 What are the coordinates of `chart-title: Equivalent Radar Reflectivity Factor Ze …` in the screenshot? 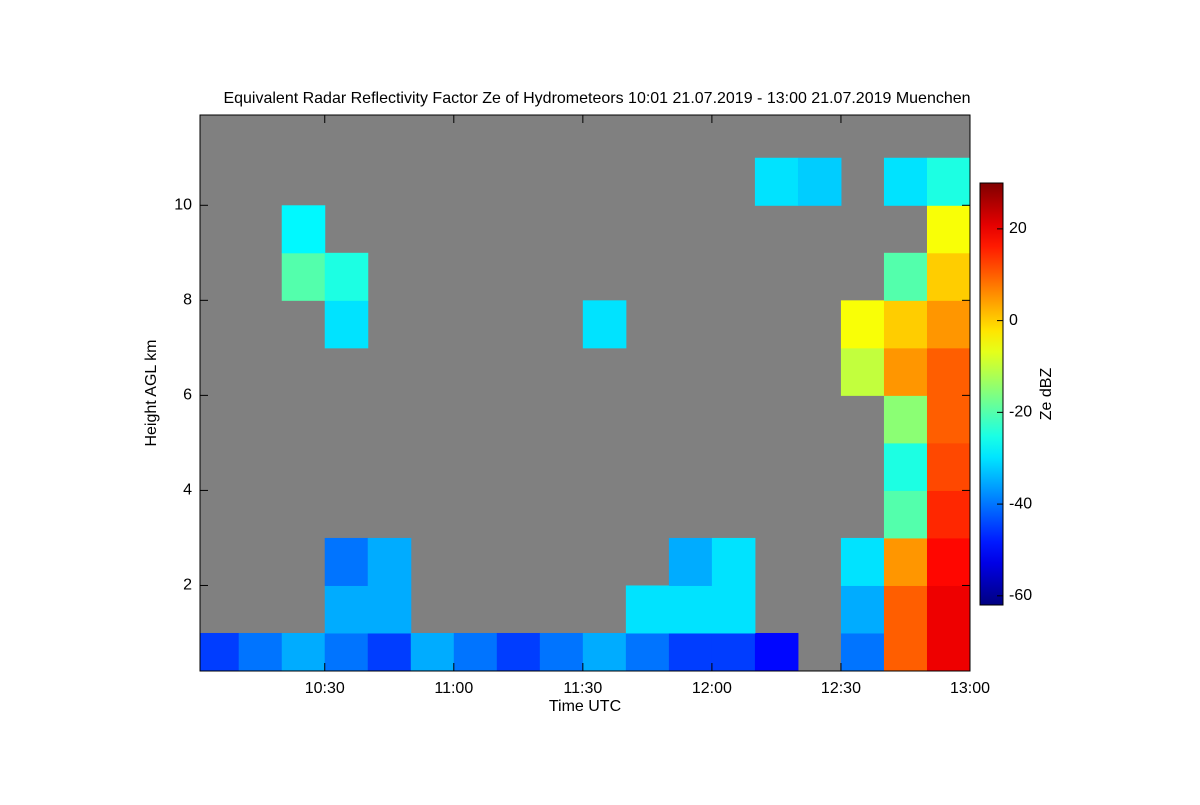 It's located at (596, 98).